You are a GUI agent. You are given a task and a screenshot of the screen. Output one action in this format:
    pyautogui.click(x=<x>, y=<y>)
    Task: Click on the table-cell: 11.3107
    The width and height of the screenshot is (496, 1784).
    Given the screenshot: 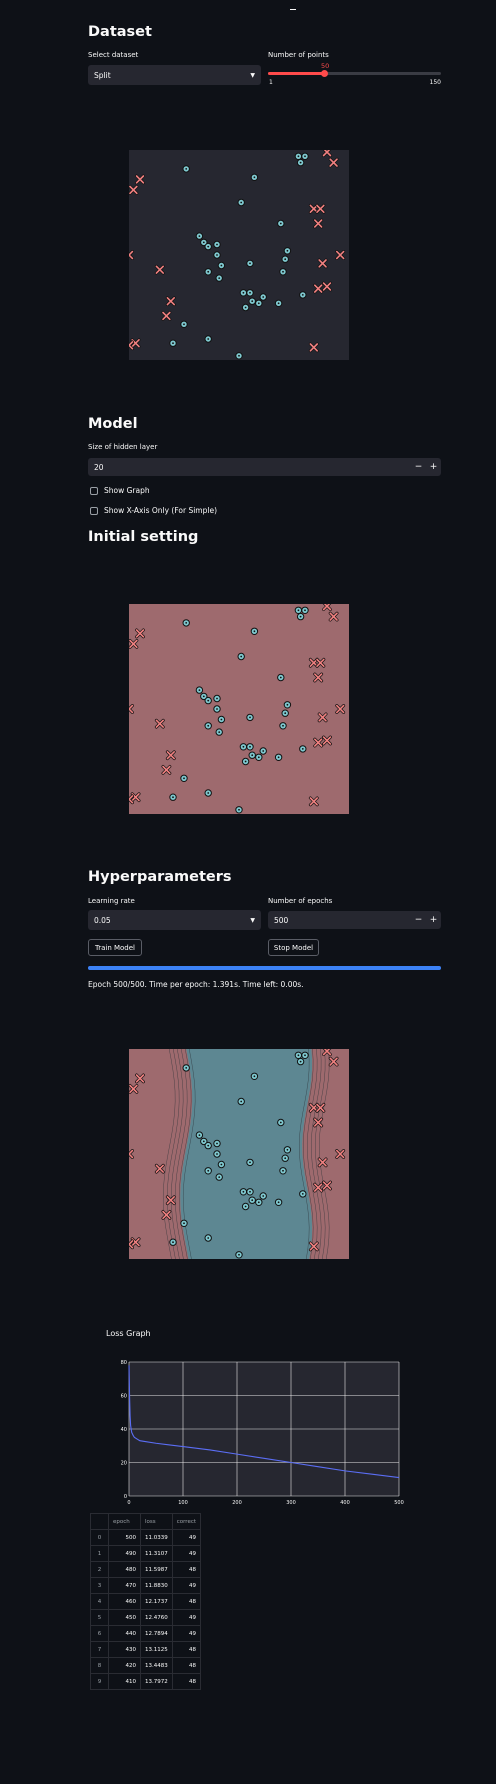 What is the action you would take?
    pyautogui.click(x=156, y=1553)
    